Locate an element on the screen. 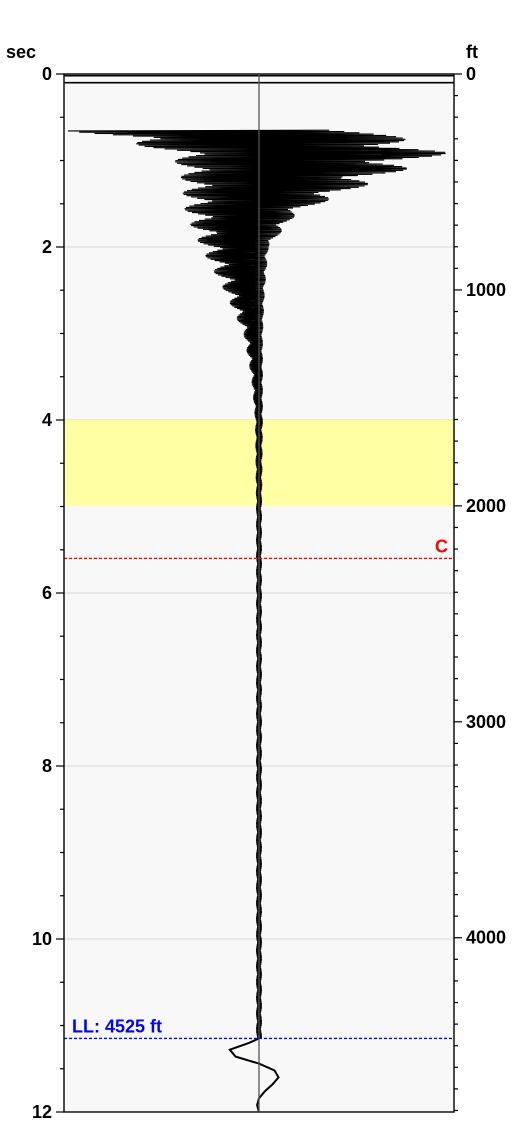 This screenshot has width=527, height=1121. left-tick-label: 0 is located at coordinates (47, 74).